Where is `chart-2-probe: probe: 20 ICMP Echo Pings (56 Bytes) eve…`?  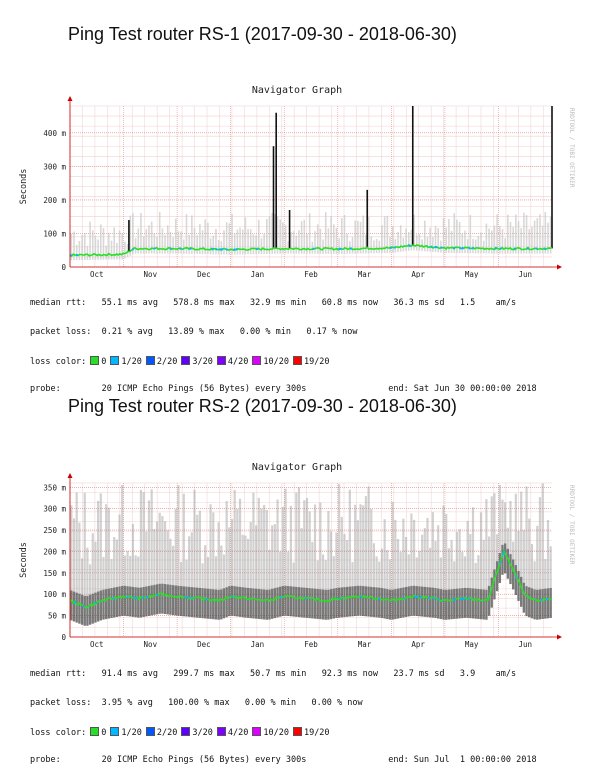 chart-2-probe: probe: 20 ICMP Echo Pings (56 Bytes) eve… is located at coordinates (283, 759).